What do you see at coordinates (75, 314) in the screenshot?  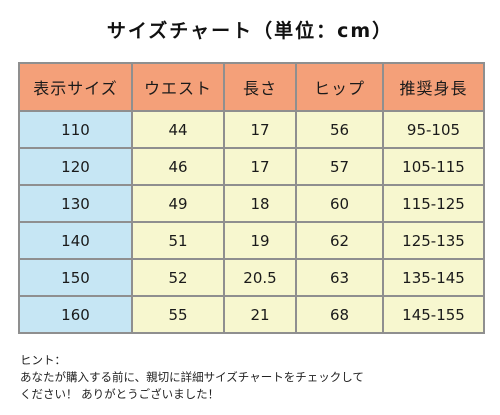 I see `cell-size: 160` at bounding box center [75, 314].